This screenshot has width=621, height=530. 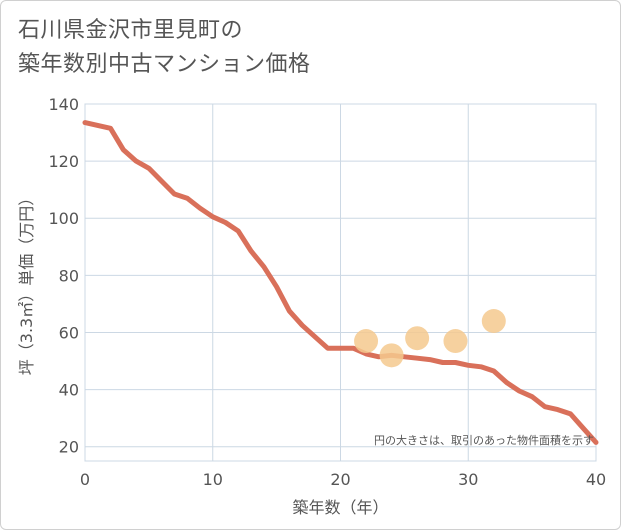 What do you see at coordinates (596, 479) in the screenshot?
I see `x-tick-label: 40` at bounding box center [596, 479].